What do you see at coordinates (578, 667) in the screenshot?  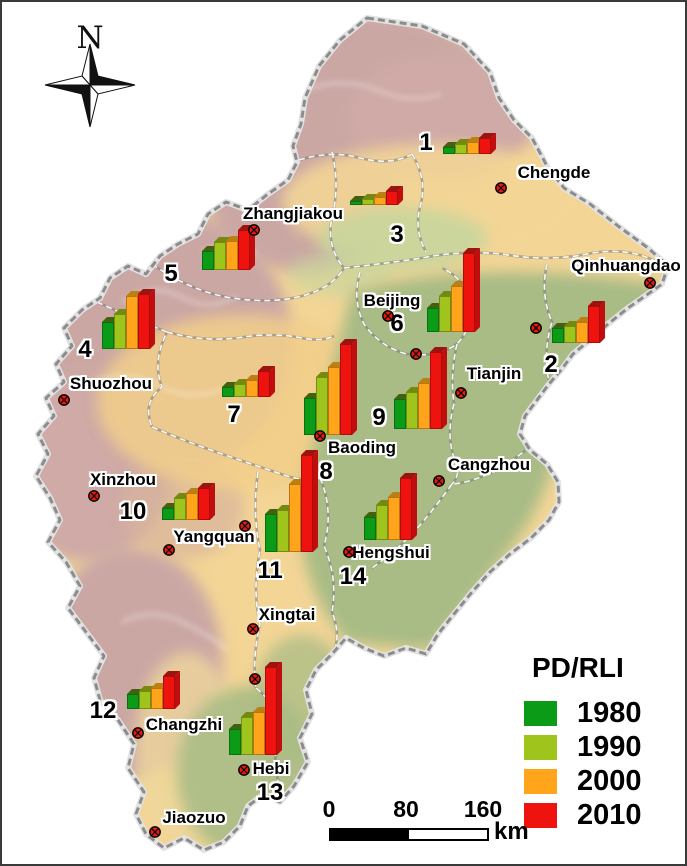 I see `legend-title: PD/RLI` at bounding box center [578, 667].